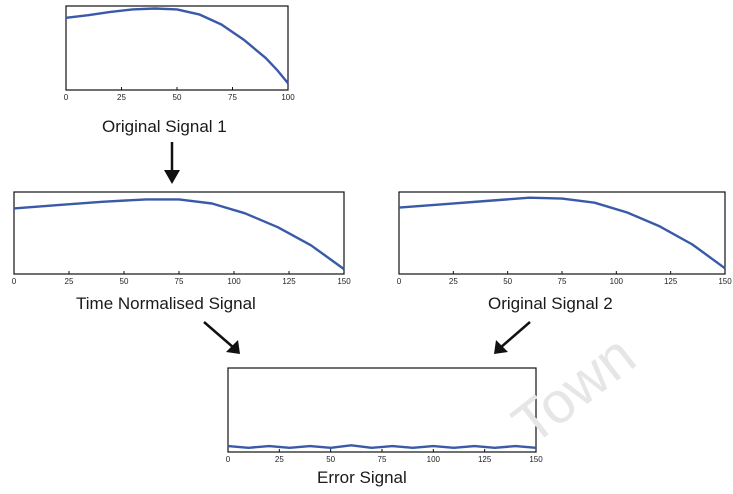  I want to click on arrow-down-right-icon, so click(221, 337).